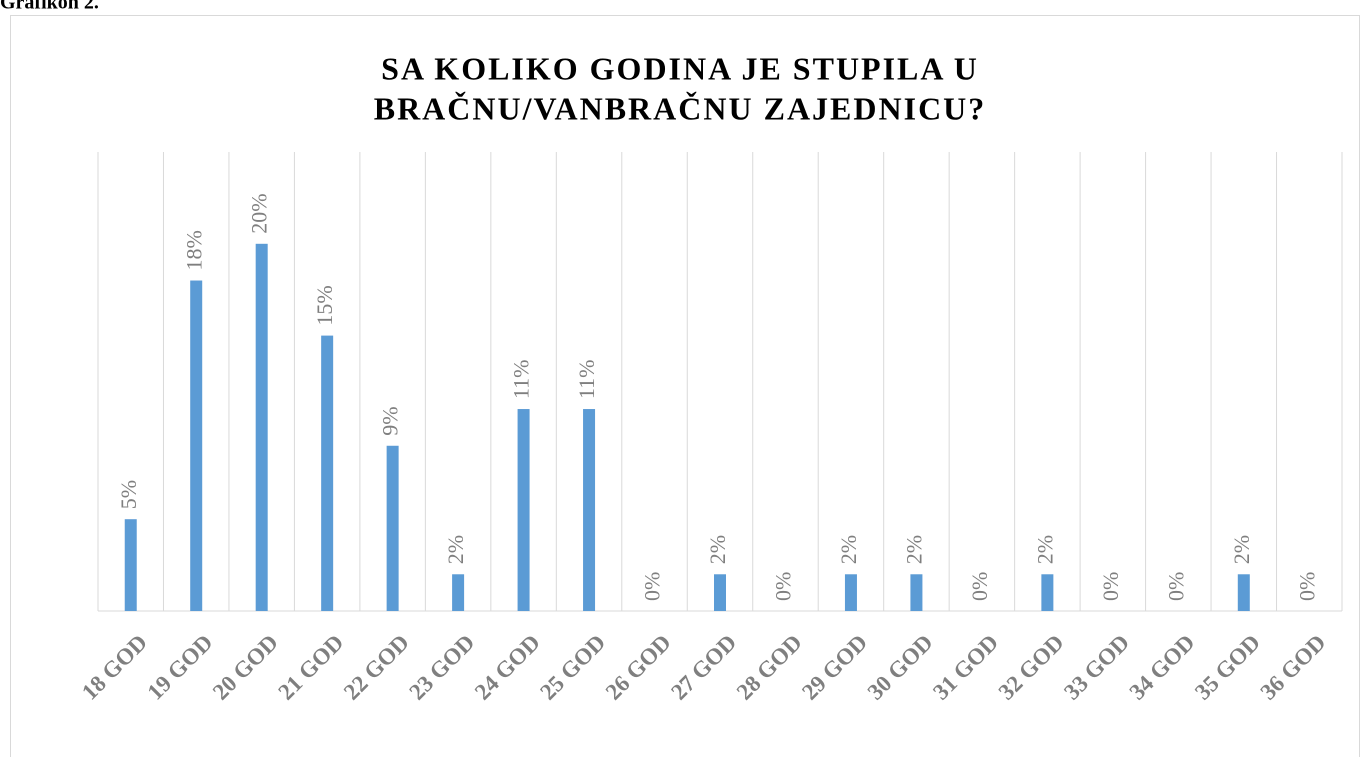 The width and height of the screenshot is (1361, 757). Describe the element at coordinates (324, 305) in the screenshot. I see `data-label: 15%` at that location.